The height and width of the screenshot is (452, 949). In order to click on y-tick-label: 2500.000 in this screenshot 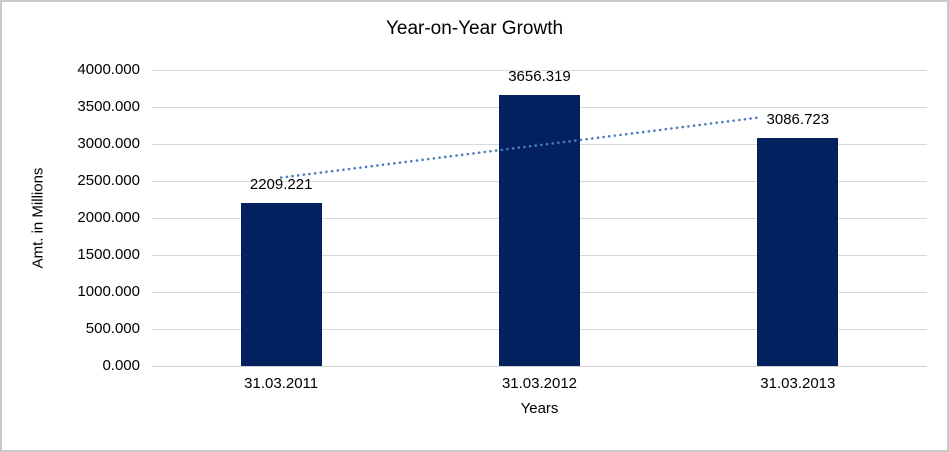, I will do `click(108, 180)`.